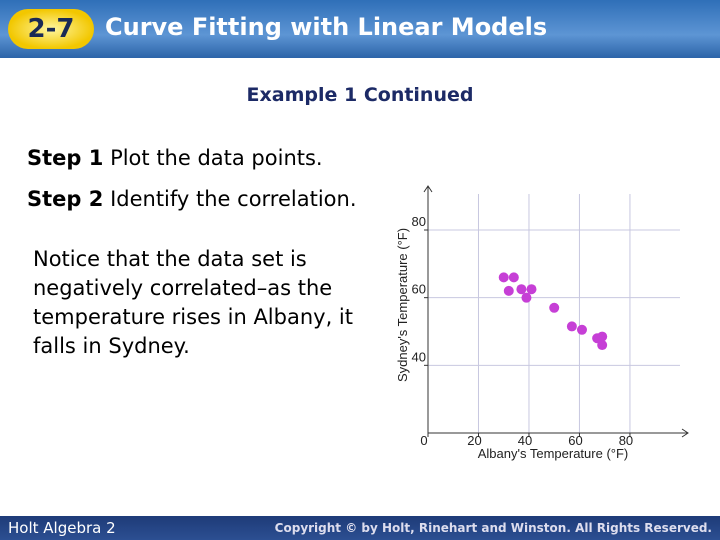  I want to click on step-label: Step 2, so click(65, 199).